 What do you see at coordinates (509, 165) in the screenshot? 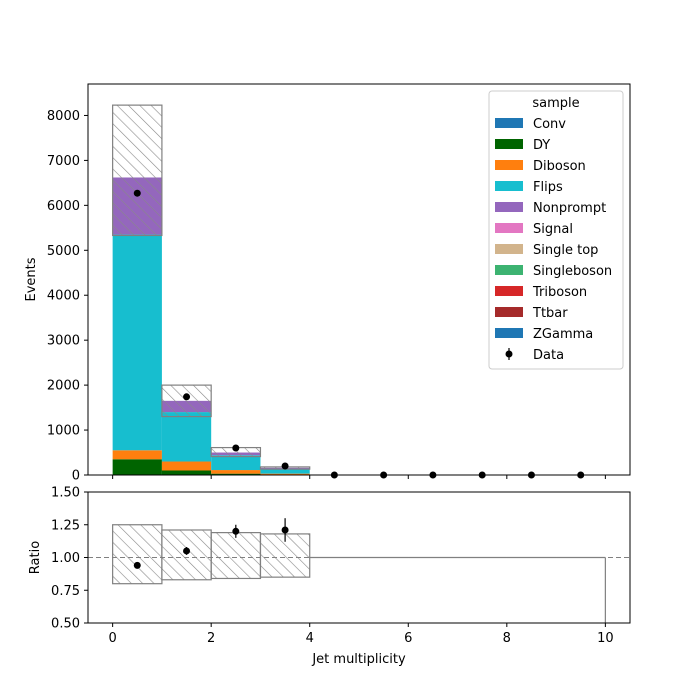
I see `legend-swatch-diboson` at bounding box center [509, 165].